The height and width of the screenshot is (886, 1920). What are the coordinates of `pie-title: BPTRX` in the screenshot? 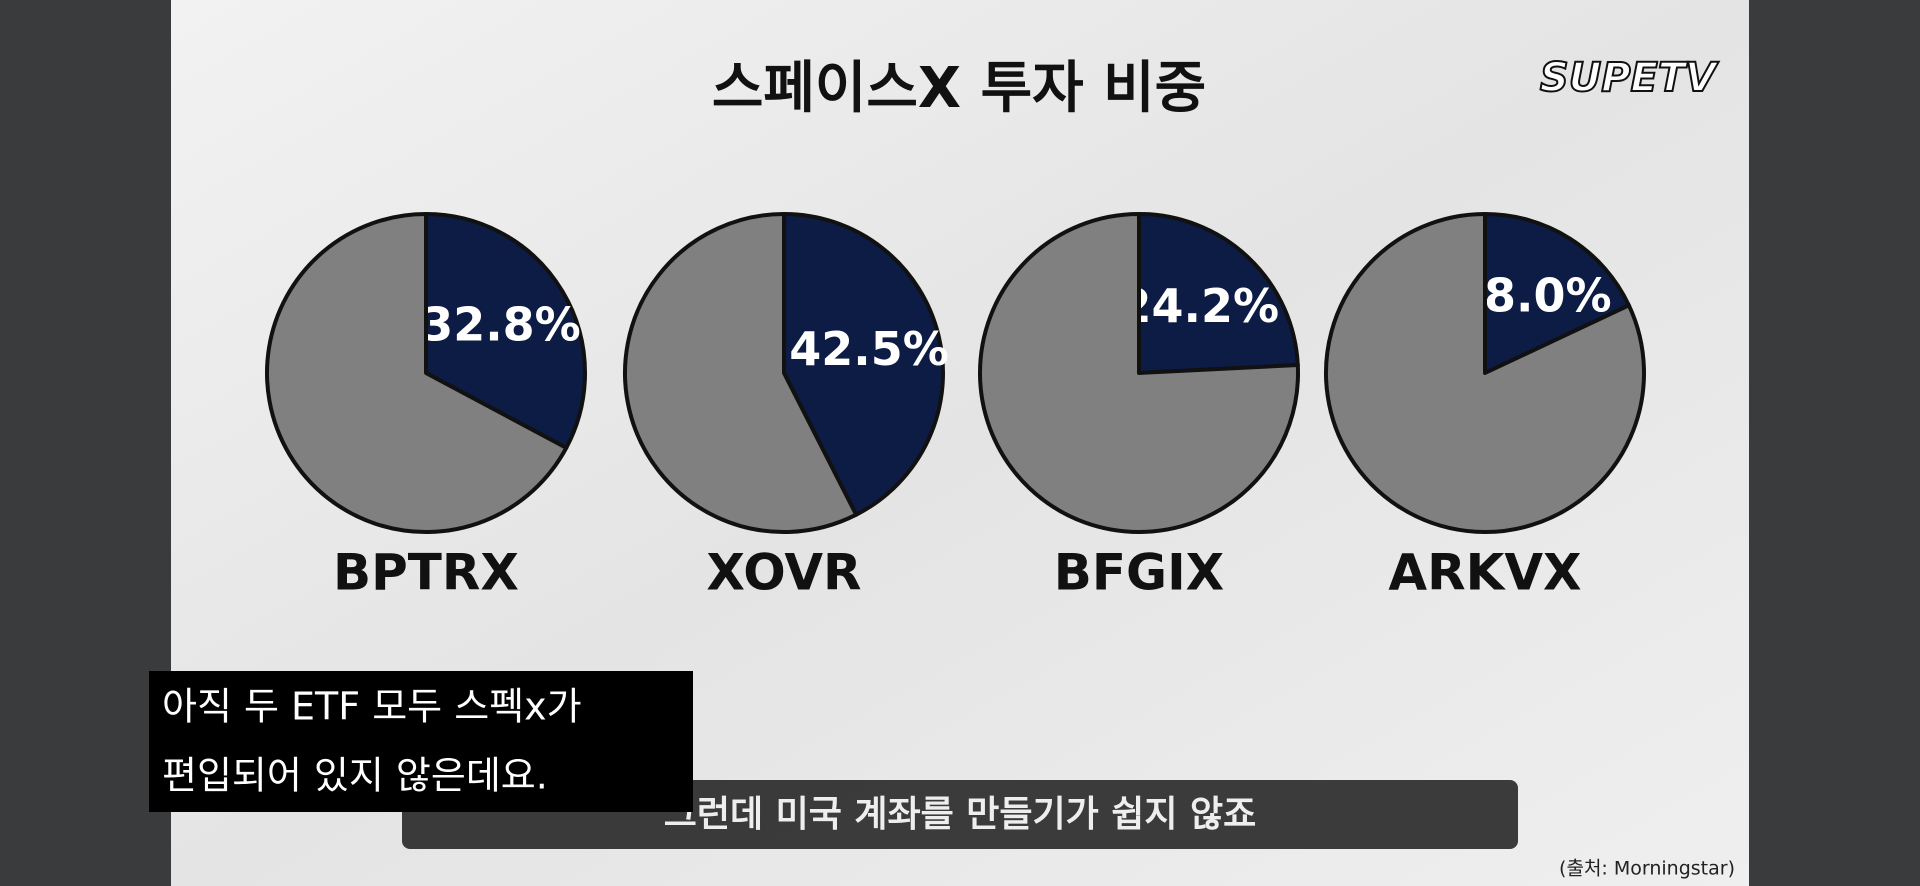 It's located at (426, 573).